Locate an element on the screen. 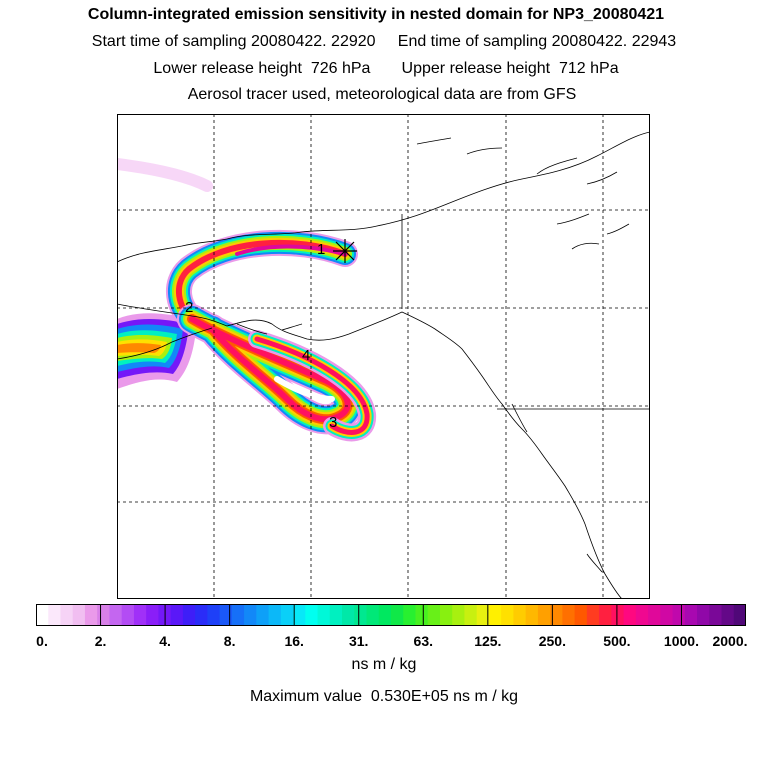 This screenshot has height=768, width=768. asterisk-star-icon is located at coordinates (345, 251).